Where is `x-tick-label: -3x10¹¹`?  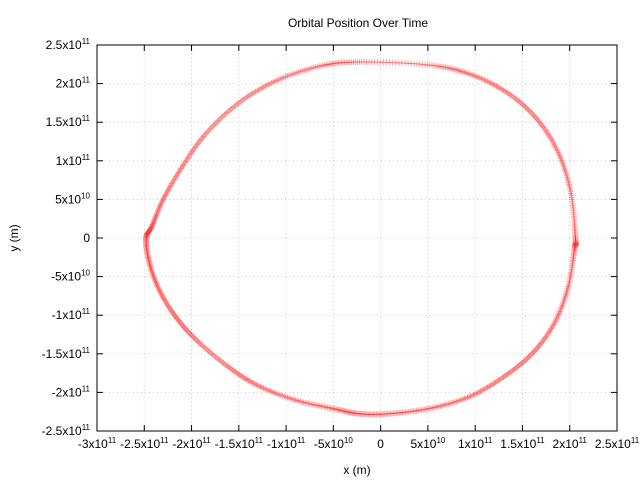
x-tick-label: -3x10¹¹ is located at coordinates (97, 443).